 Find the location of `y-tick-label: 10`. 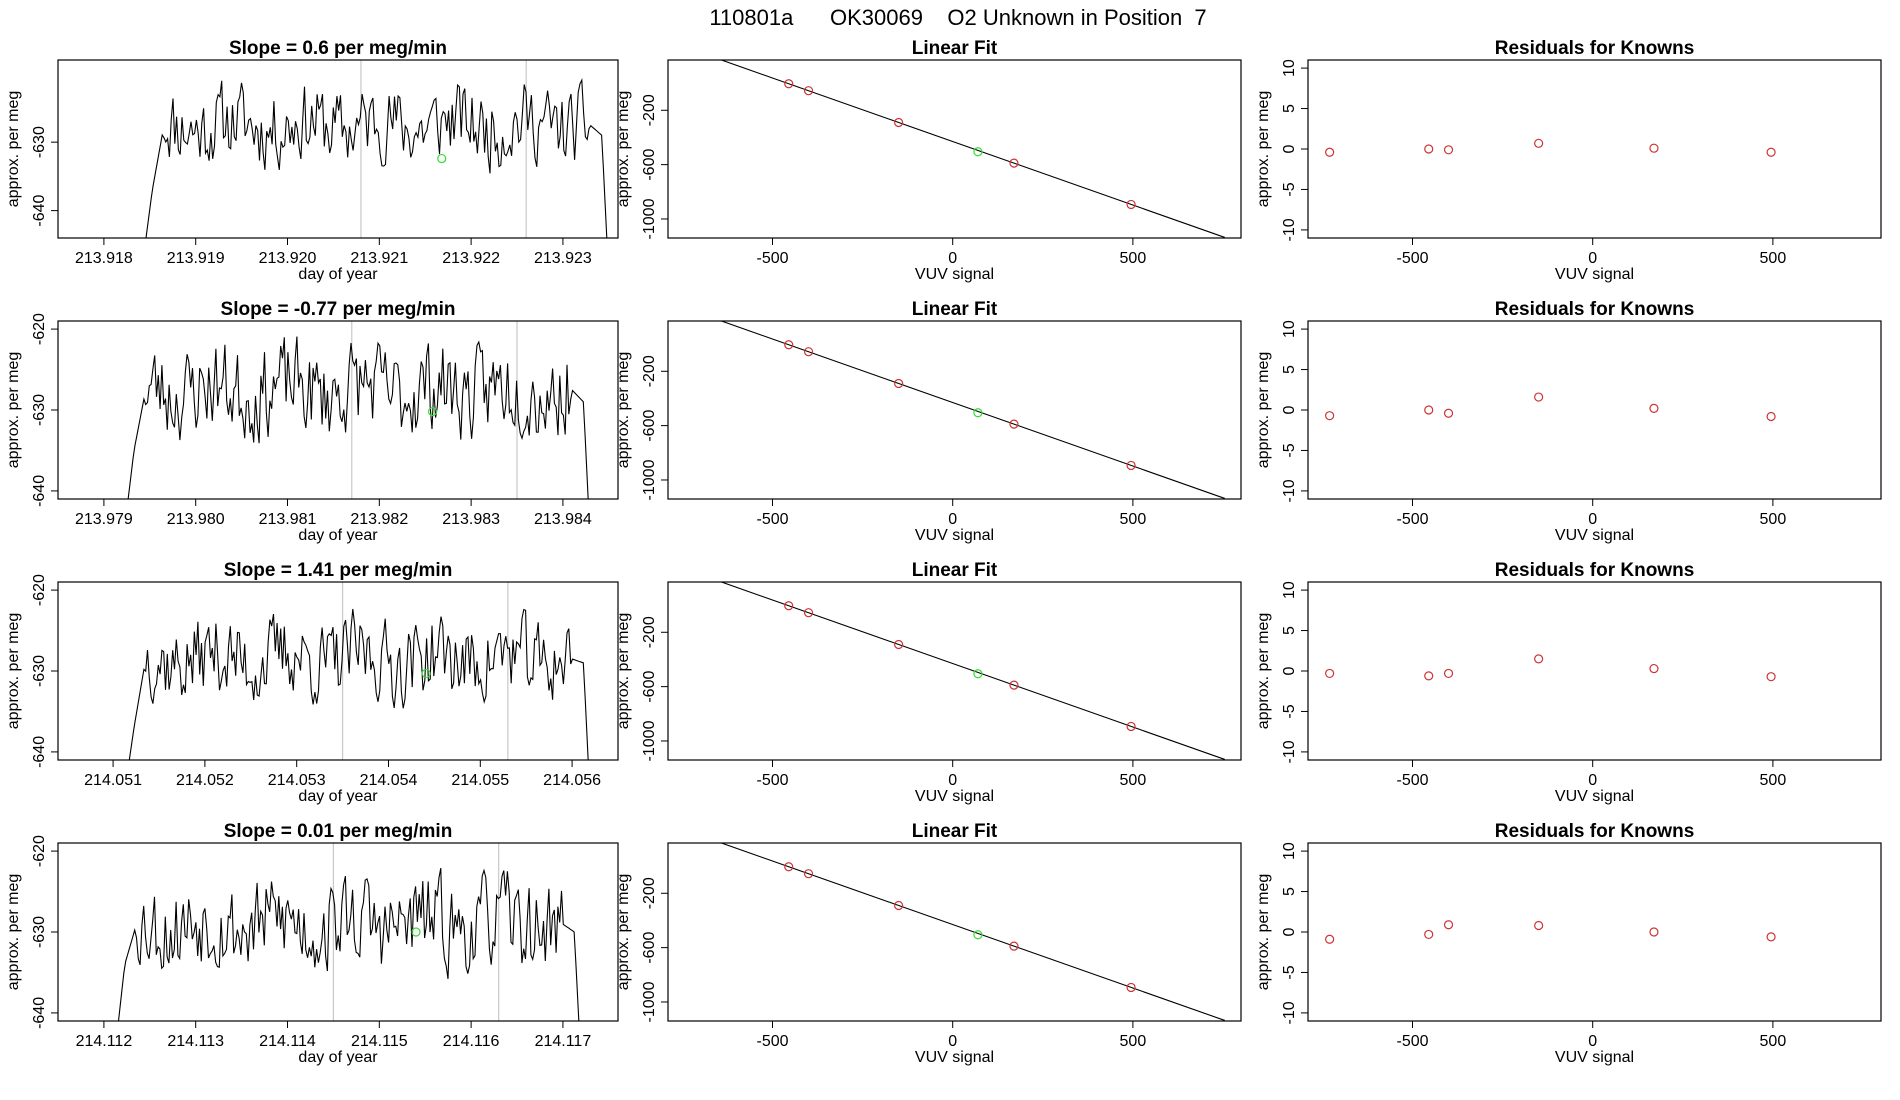

y-tick-label: 10 is located at coordinates (1289, 68).